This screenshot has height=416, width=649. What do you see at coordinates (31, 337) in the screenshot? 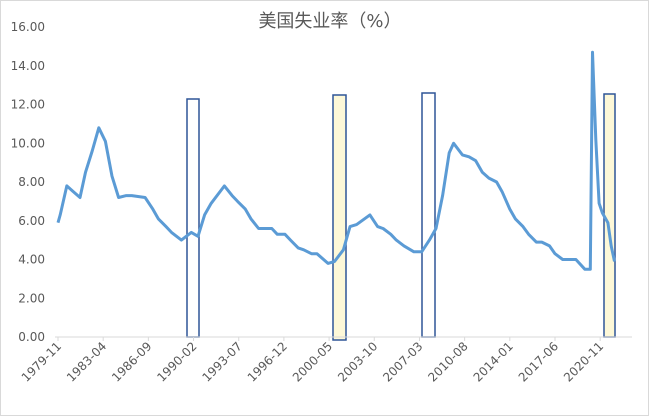
I see `y-tick-label: 0.00` at bounding box center [31, 337].